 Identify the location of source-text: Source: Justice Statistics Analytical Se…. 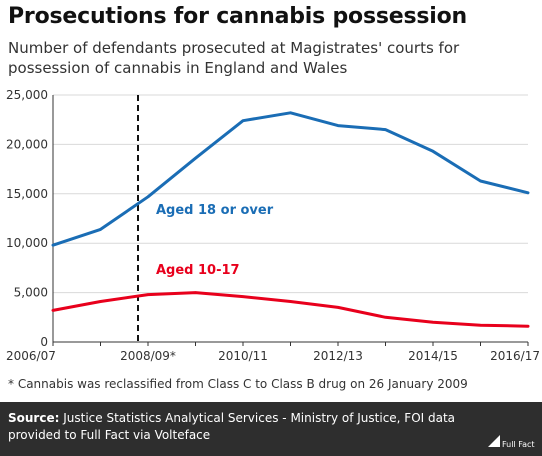
(243, 427).